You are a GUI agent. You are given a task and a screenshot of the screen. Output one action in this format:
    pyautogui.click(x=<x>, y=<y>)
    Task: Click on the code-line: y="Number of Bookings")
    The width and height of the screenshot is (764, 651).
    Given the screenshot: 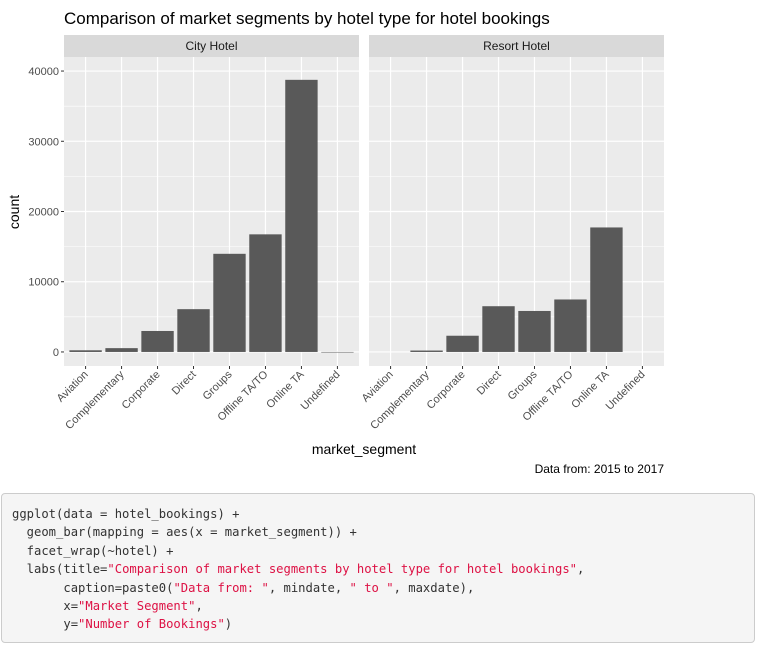 What is the action you would take?
    pyautogui.click(x=378, y=624)
    